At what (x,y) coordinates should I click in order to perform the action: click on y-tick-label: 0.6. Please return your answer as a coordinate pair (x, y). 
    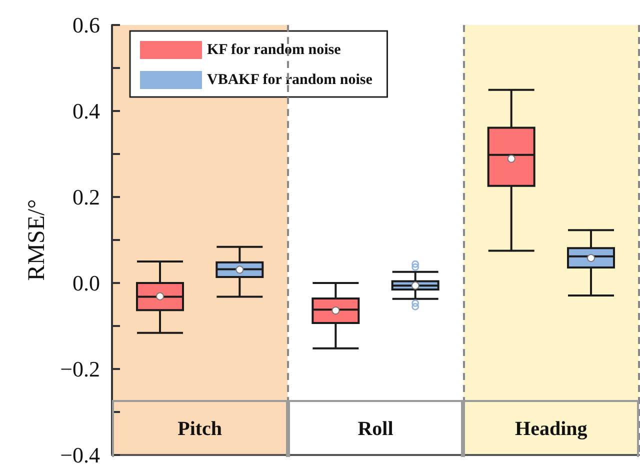
    Looking at the image, I should click on (86, 25).